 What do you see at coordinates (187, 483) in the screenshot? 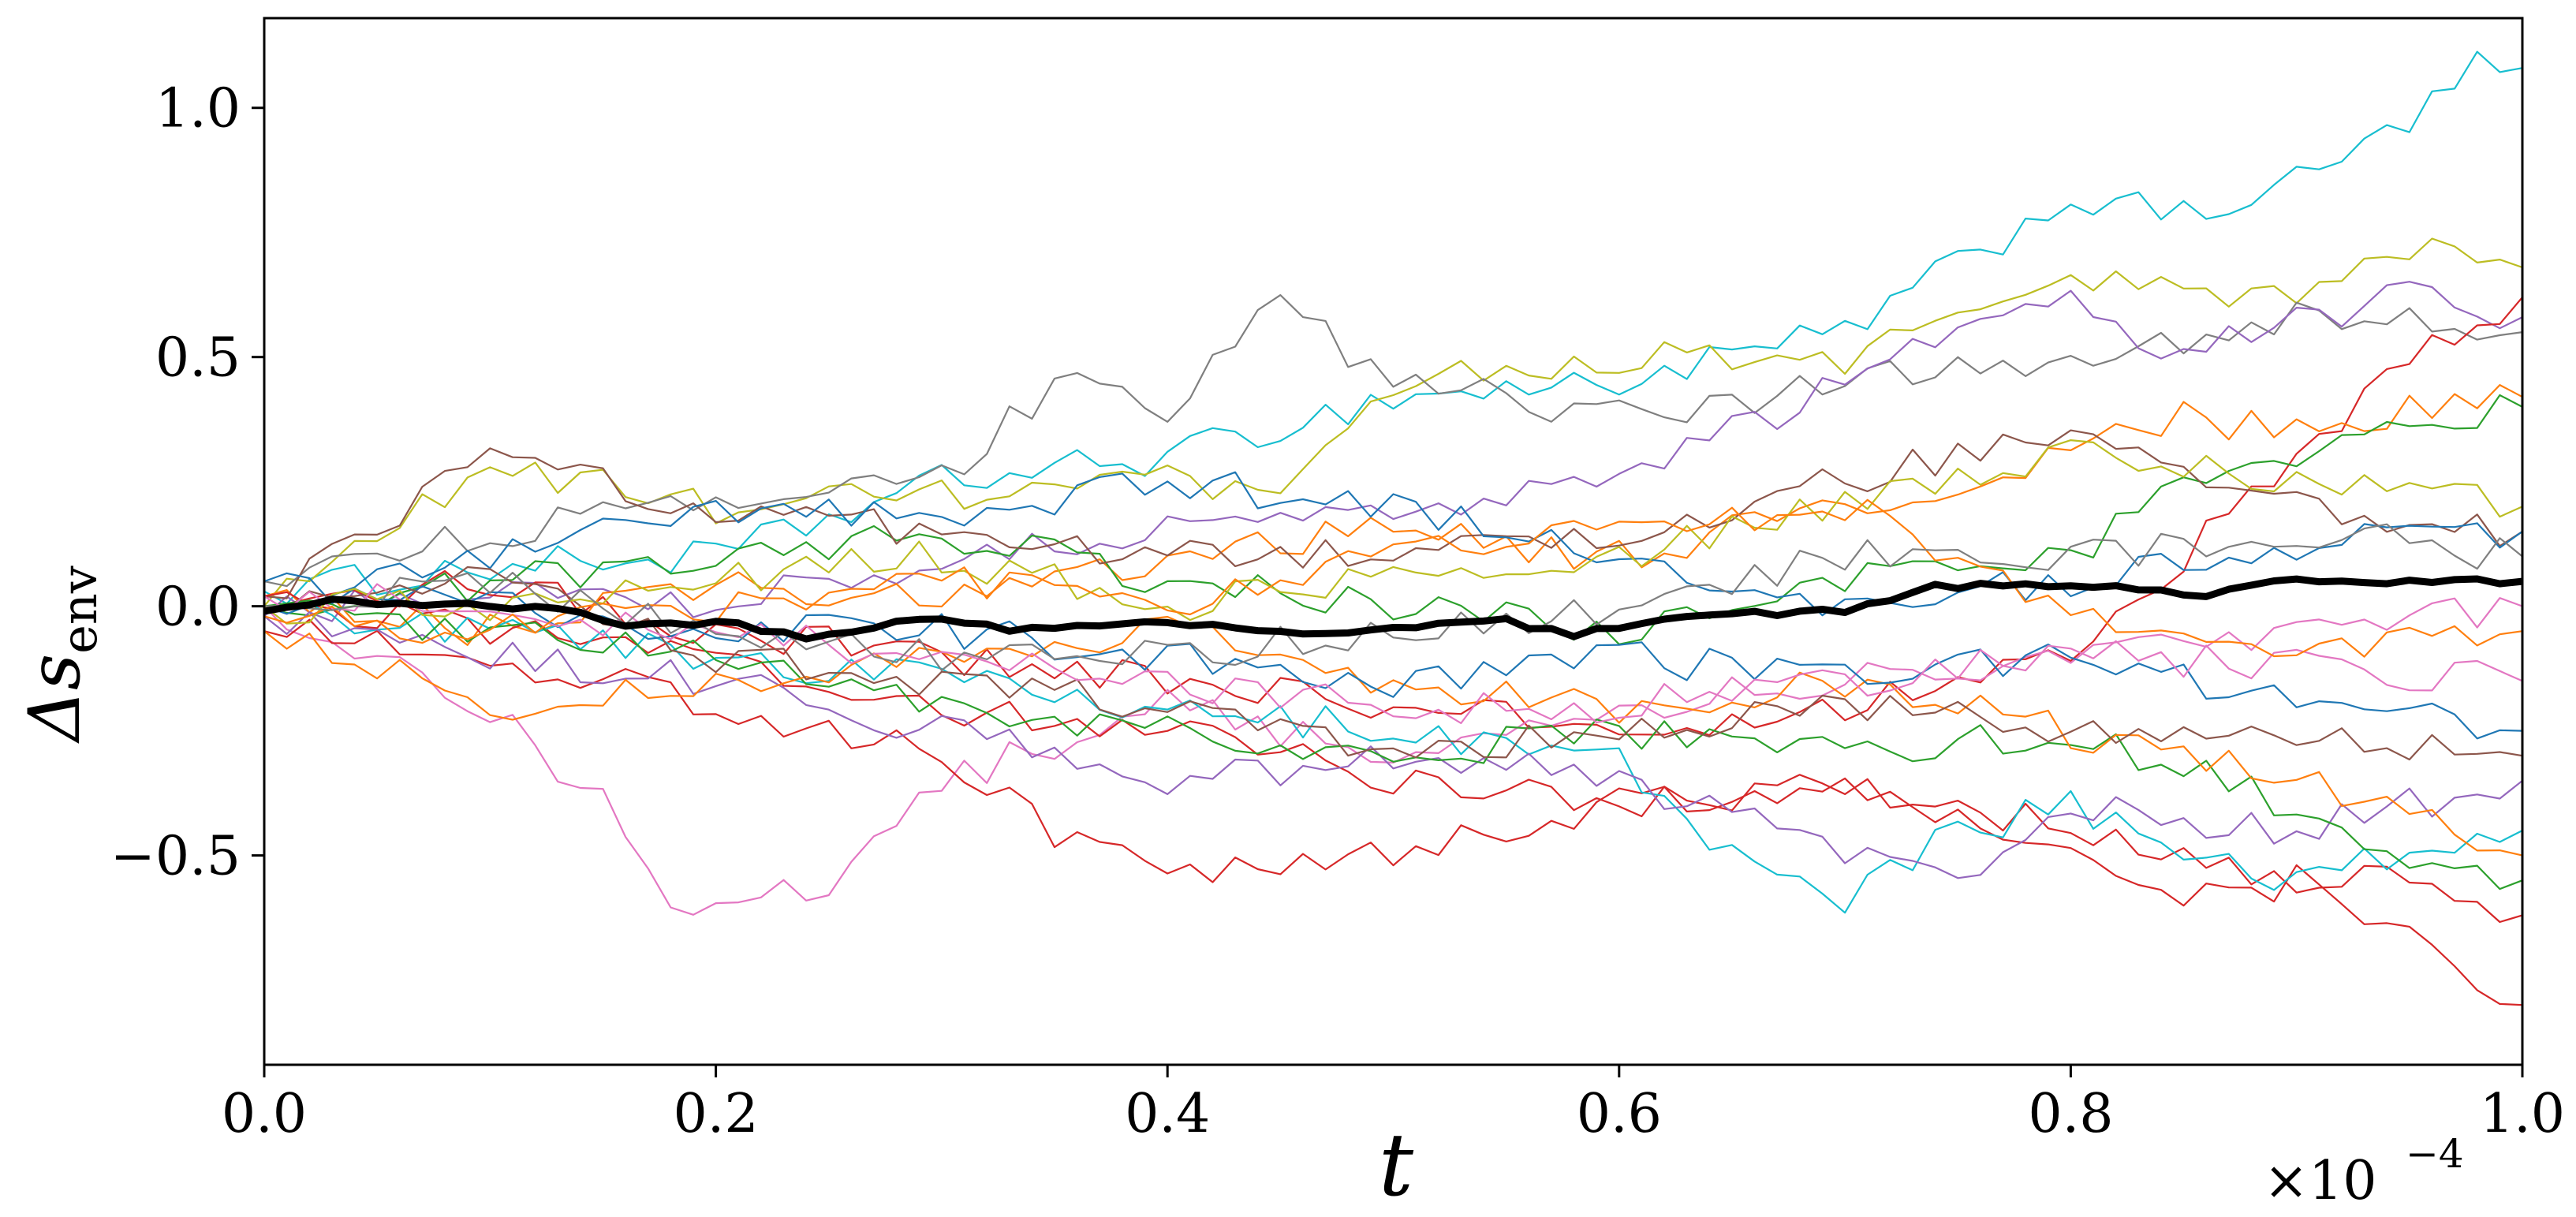
I see `y-axis-ticks: −0.5 0.0 0.5 1.0` at bounding box center [187, 483].